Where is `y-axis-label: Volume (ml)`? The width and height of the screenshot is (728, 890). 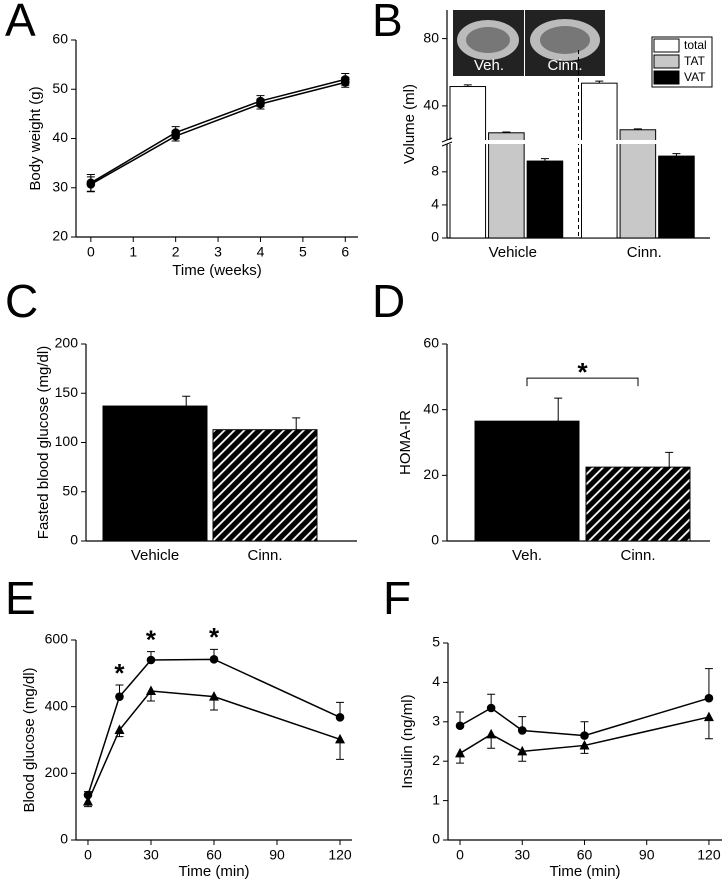 y-axis-label: Volume (ml) is located at coordinates (409, 124).